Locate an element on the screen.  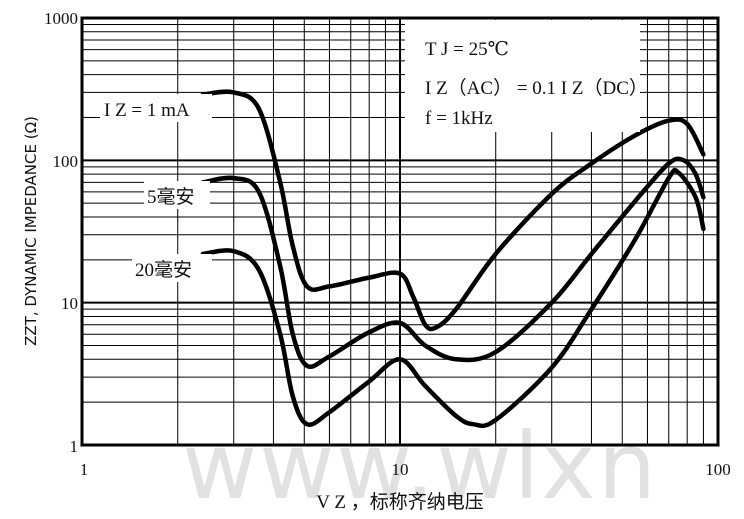
series-label-1ma: I Z = 1 mA is located at coordinates (147, 110).